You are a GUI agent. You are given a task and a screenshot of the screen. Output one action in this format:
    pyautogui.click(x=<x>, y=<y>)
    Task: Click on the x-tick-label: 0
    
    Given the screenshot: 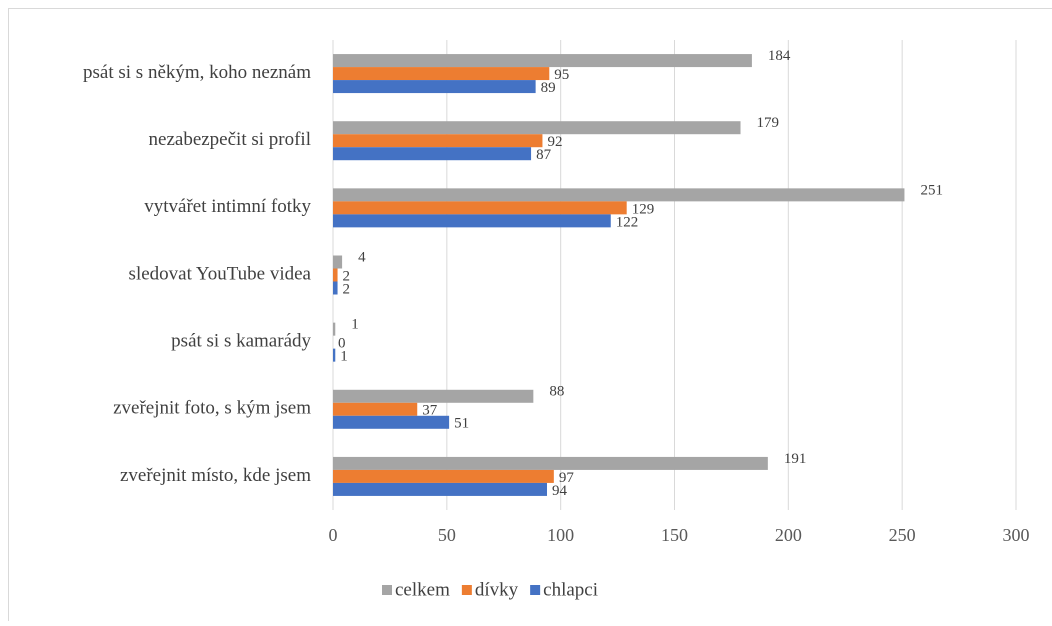 What is the action you would take?
    pyautogui.click(x=333, y=535)
    